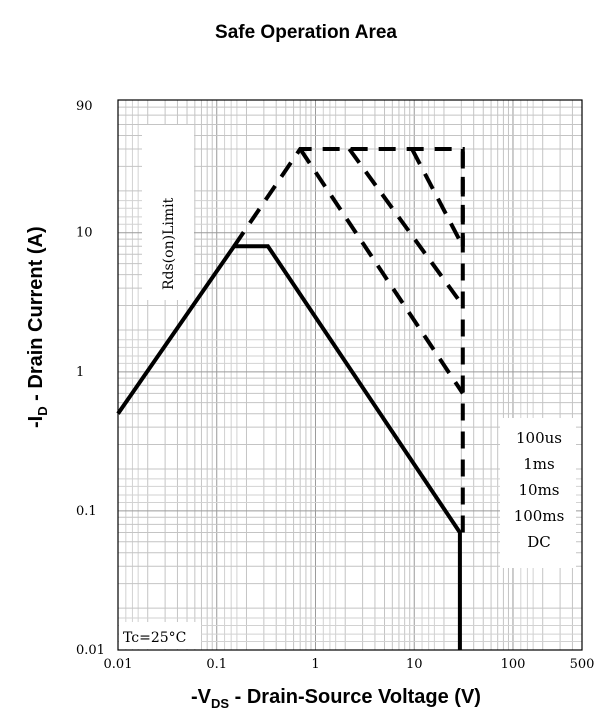 This screenshot has height=718, width=594. Describe the element at coordinates (154, 638) in the screenshot. I see `condition-label: Tc=25°C` at that location.